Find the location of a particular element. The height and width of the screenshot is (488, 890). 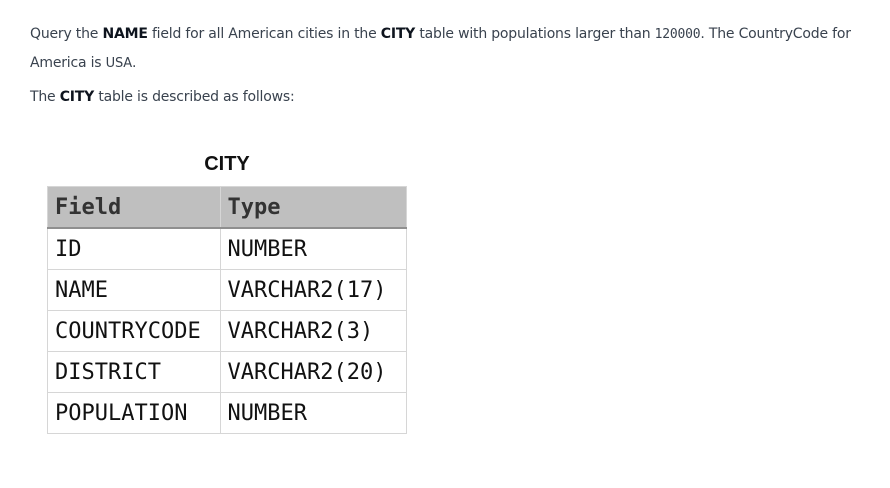

field-cell: POPULATION is located at coordinates (134, 413).